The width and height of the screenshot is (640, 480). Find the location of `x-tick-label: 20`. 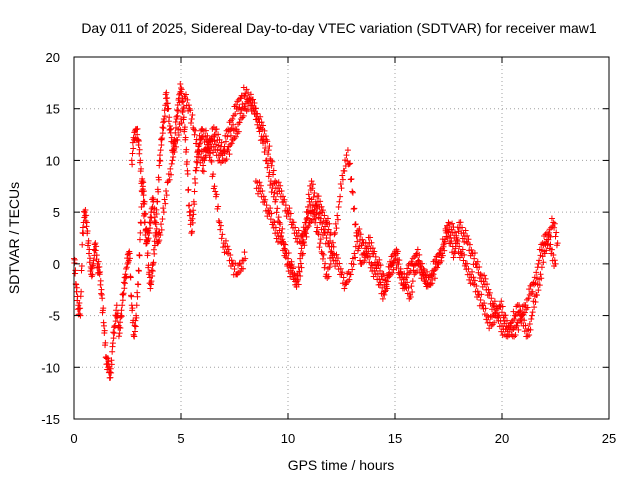

x-tick-label: 20 is located at coordinates (502, 438).